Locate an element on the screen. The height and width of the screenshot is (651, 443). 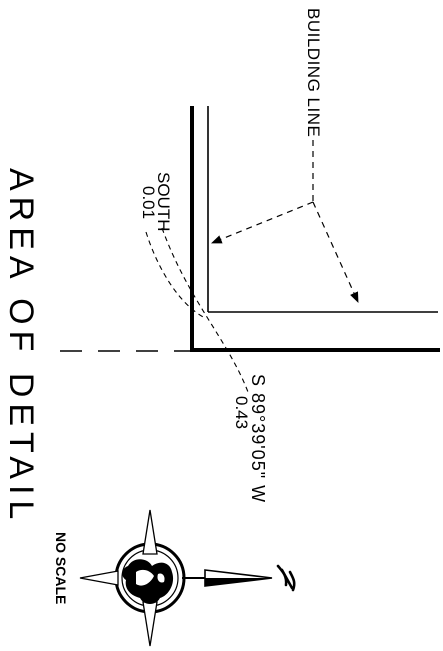
south-direction-label: SOUTH is located at coordinates (163, 202).